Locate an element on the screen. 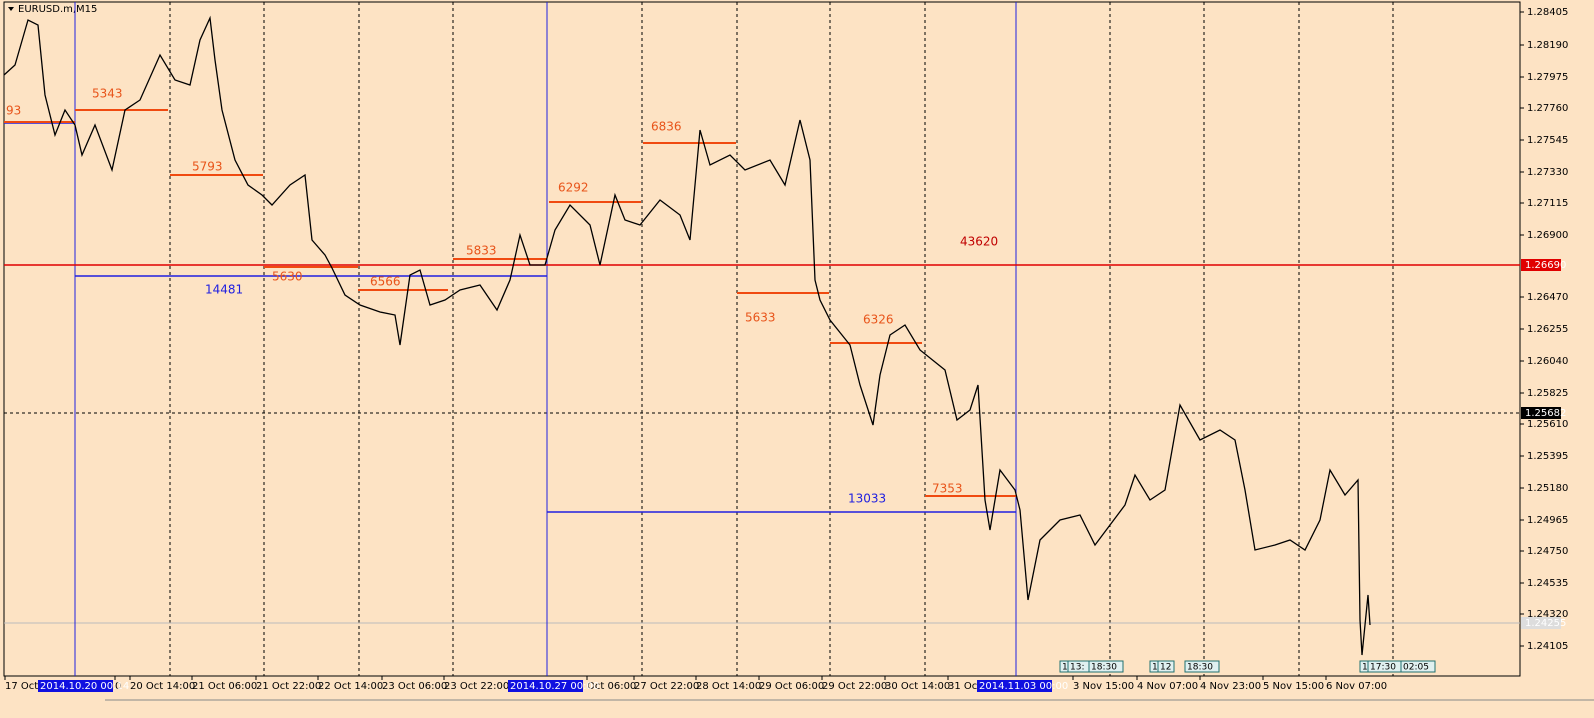 The width and height of the screenshot is (1594, 718). window-title: EURUSD.m,M15 is located at coordinates (57, 9).